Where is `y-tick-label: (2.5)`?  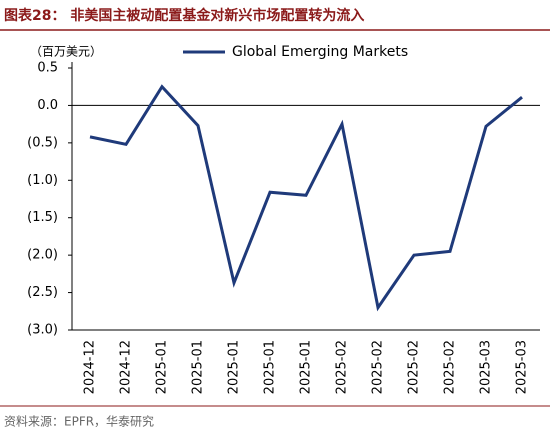
y-tick-label: (2.5) is located at coordinates (42, 292).